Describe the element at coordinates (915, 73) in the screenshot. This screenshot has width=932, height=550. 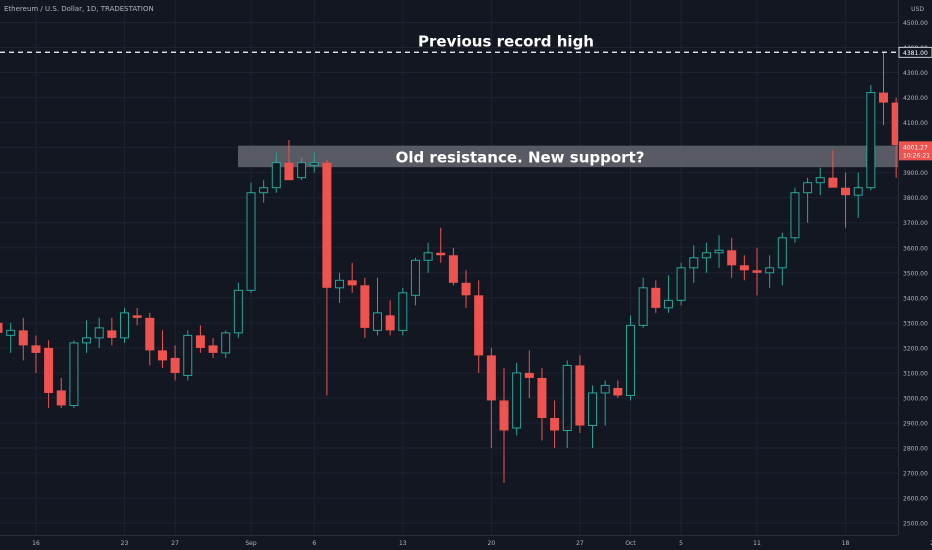
I see `price-tick-label: 4300.00` at that location.